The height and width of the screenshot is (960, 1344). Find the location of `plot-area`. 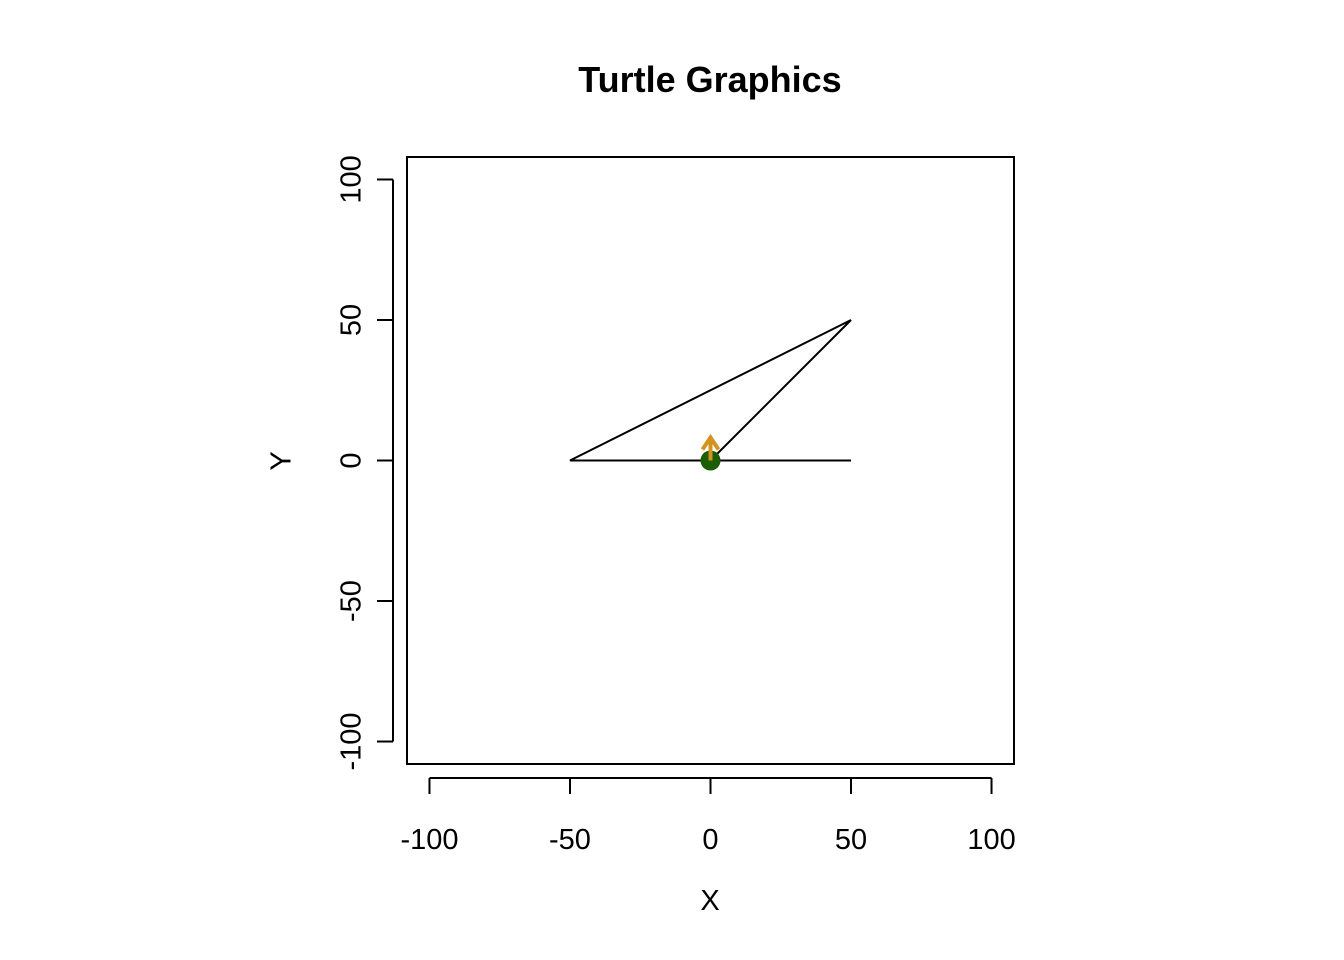

plot-area is located at coordinates (710, 395).